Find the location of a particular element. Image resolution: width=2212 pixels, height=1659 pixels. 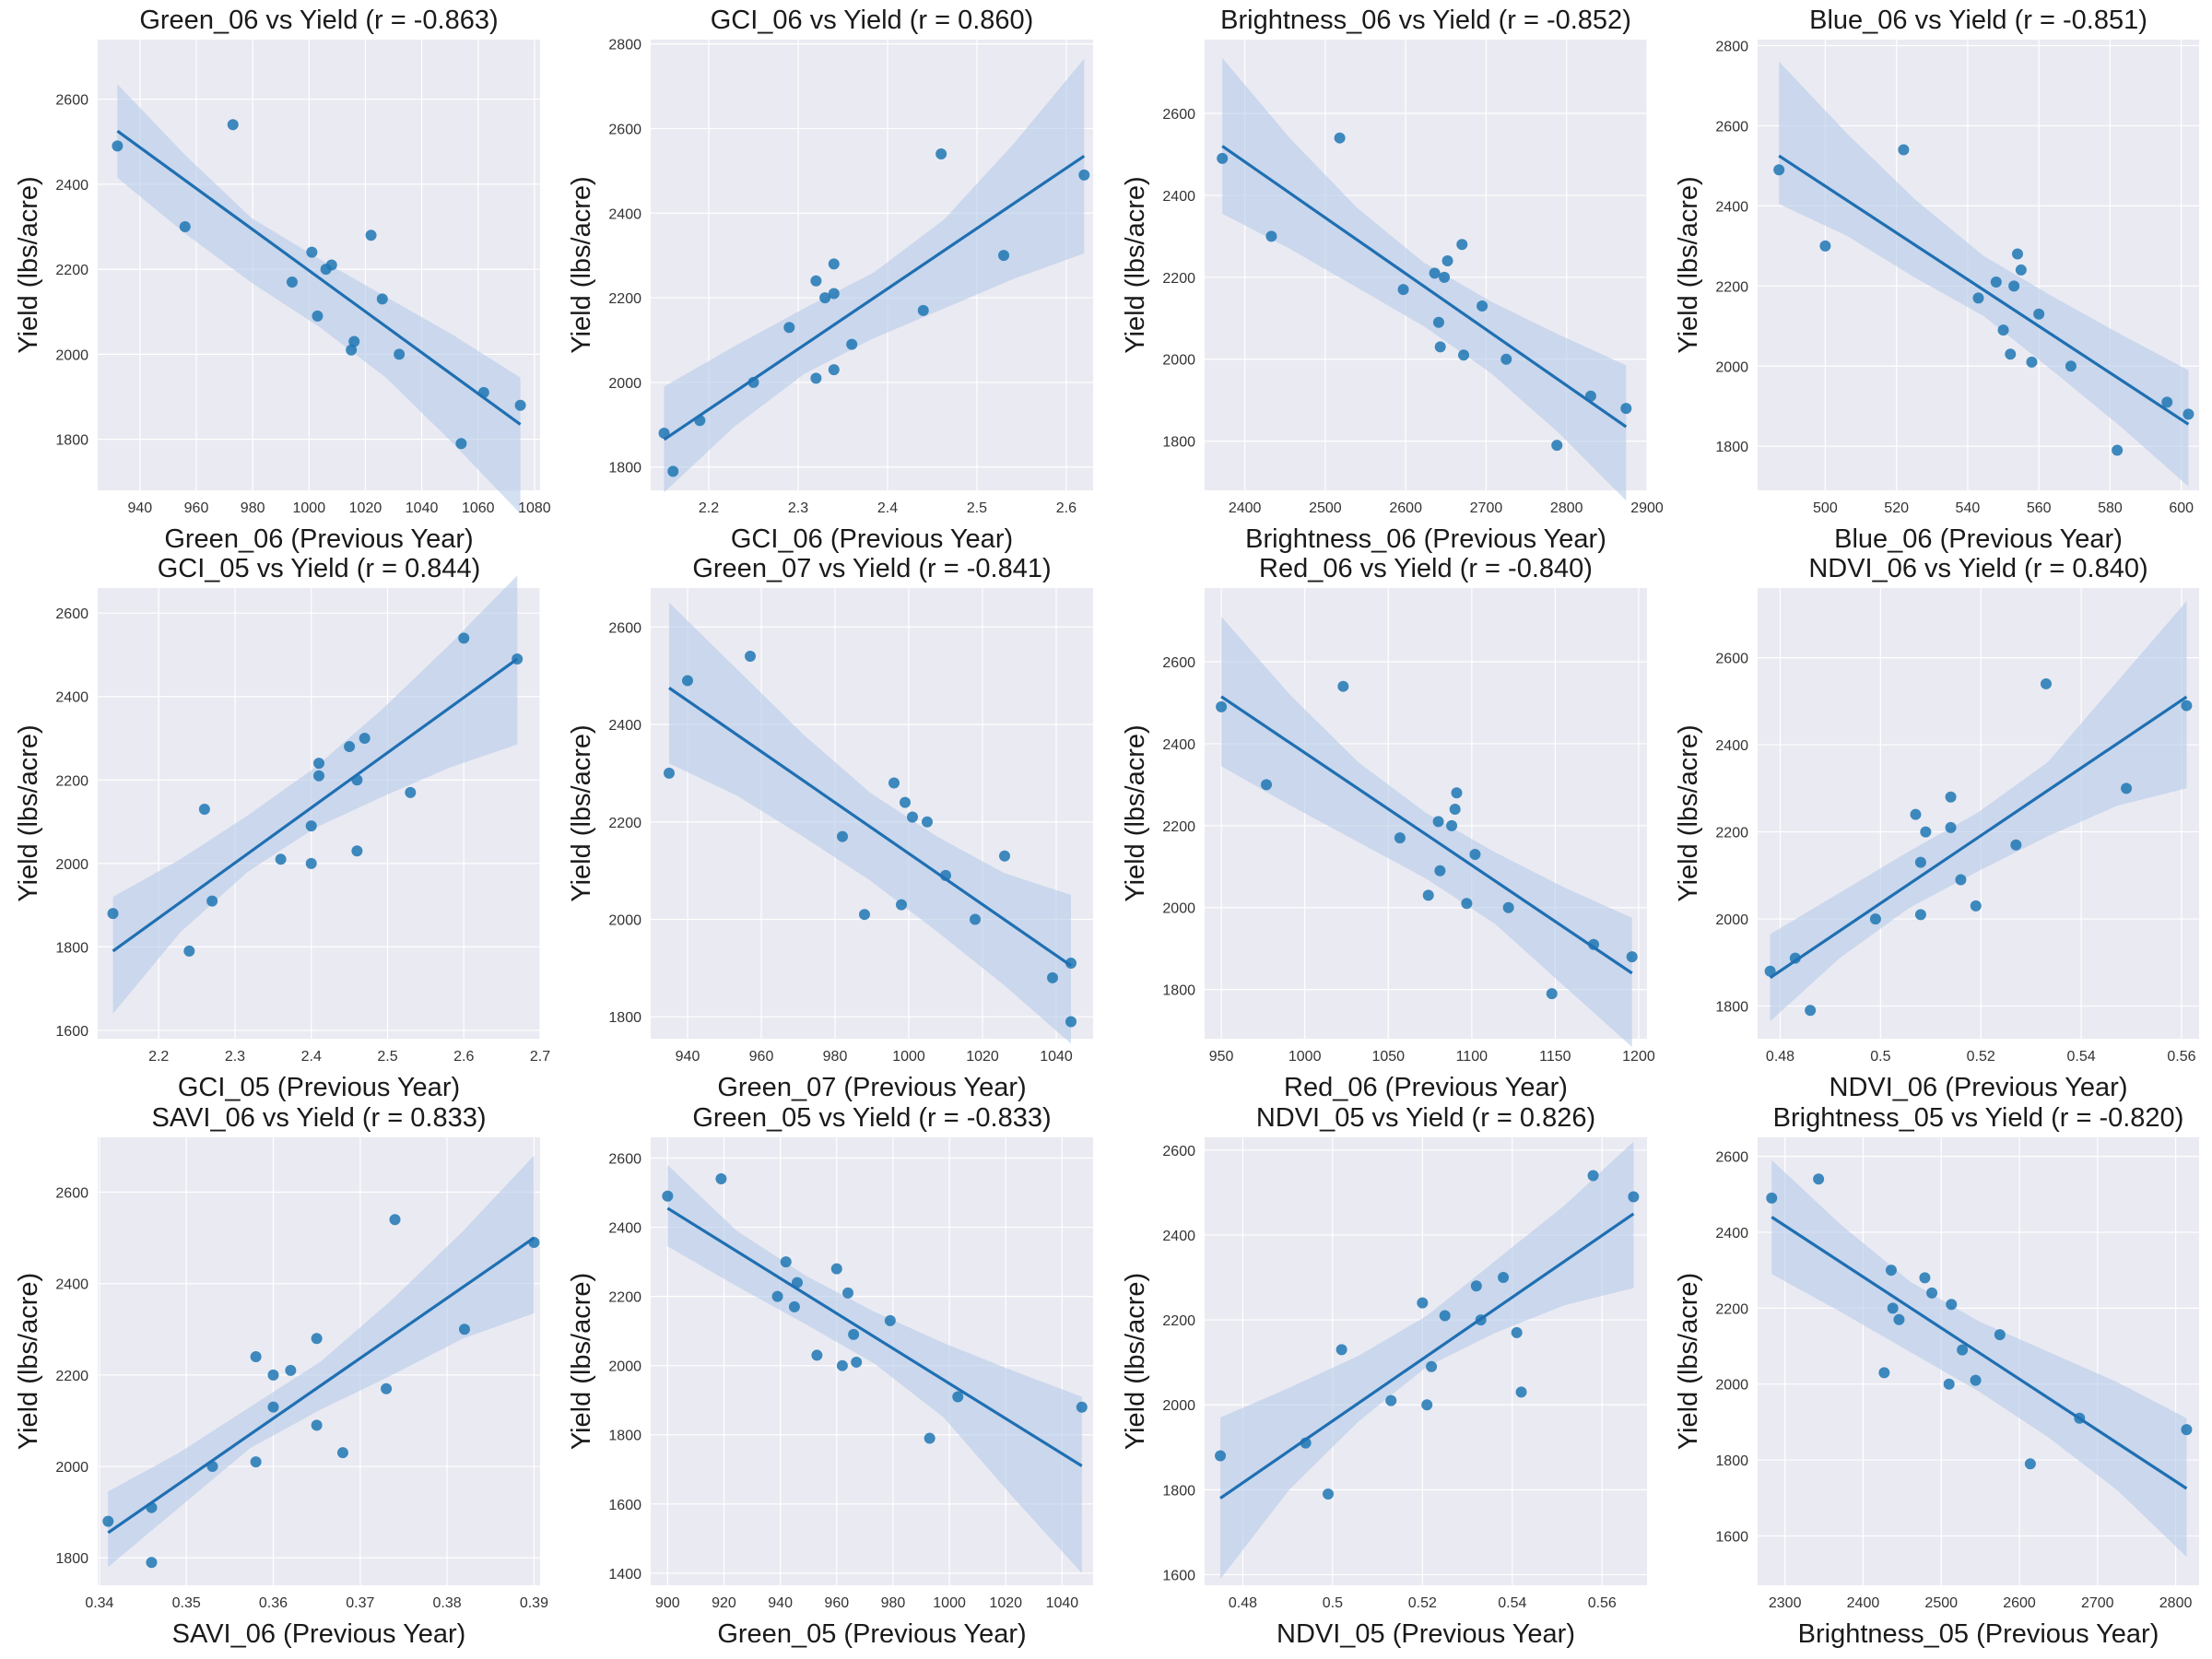

x-tick-label: 0.35 is located at coordinates (186, 1603).